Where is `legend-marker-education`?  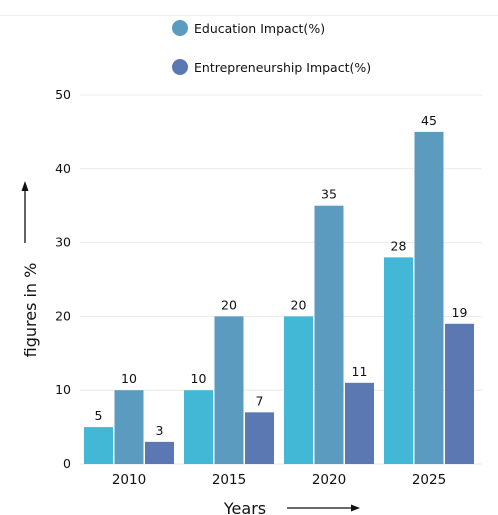
legend-marker-education is located at coordinates (180, 28).